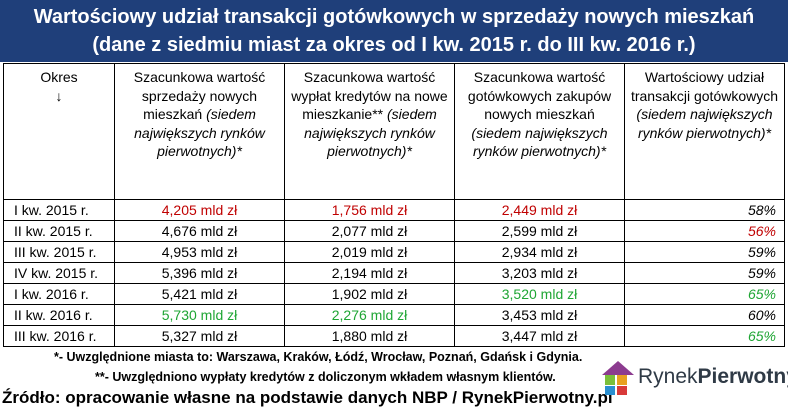  I want to click on cell-period: III kw. 2015 r., so click(59, 252).